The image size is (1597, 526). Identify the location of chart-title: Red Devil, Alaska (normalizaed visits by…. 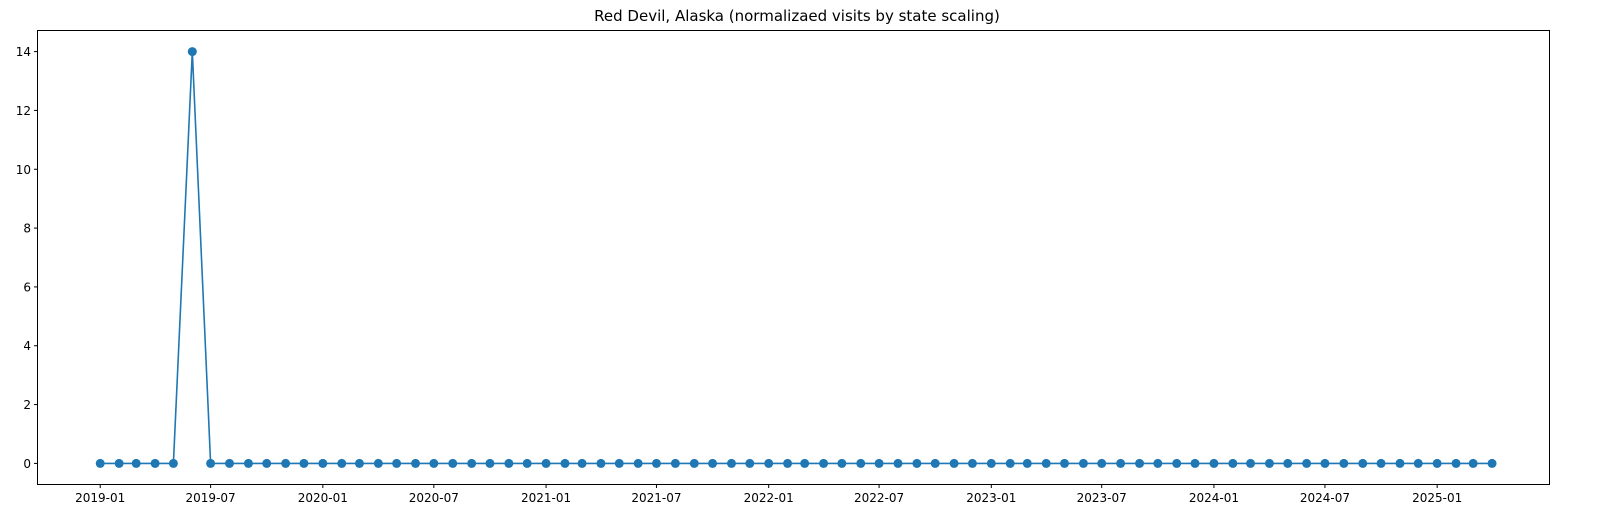
(797, 16).